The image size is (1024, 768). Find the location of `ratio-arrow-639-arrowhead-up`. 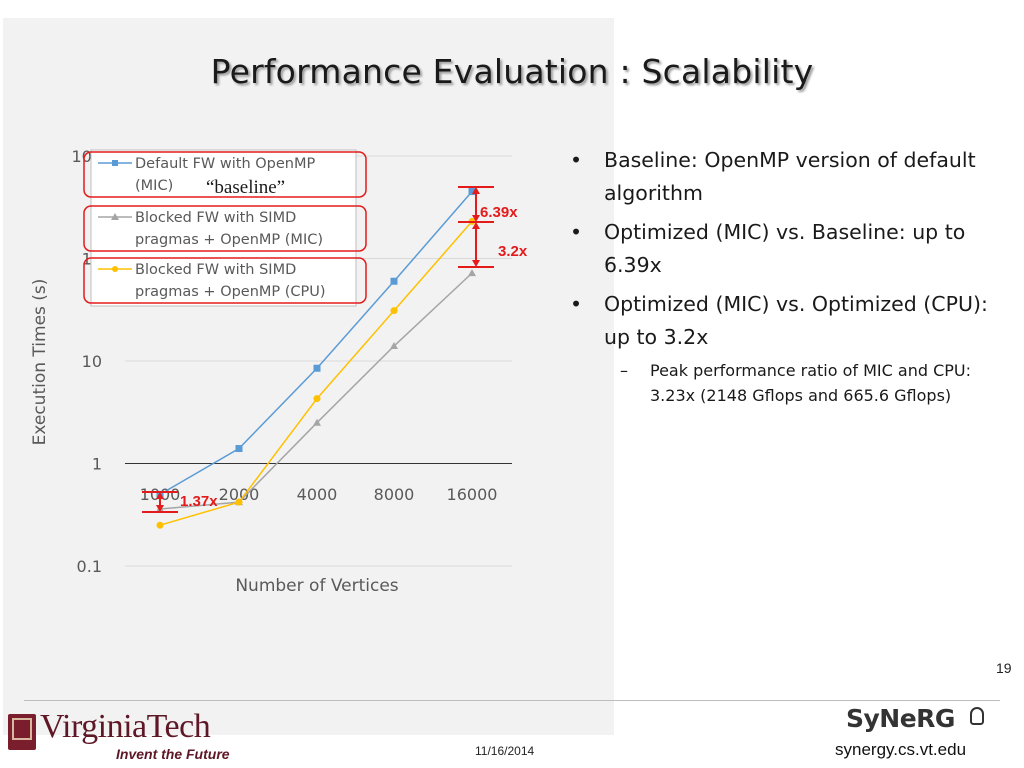

ratio-arrow-639-arrowhead-up is located at coordinates (476, 190).